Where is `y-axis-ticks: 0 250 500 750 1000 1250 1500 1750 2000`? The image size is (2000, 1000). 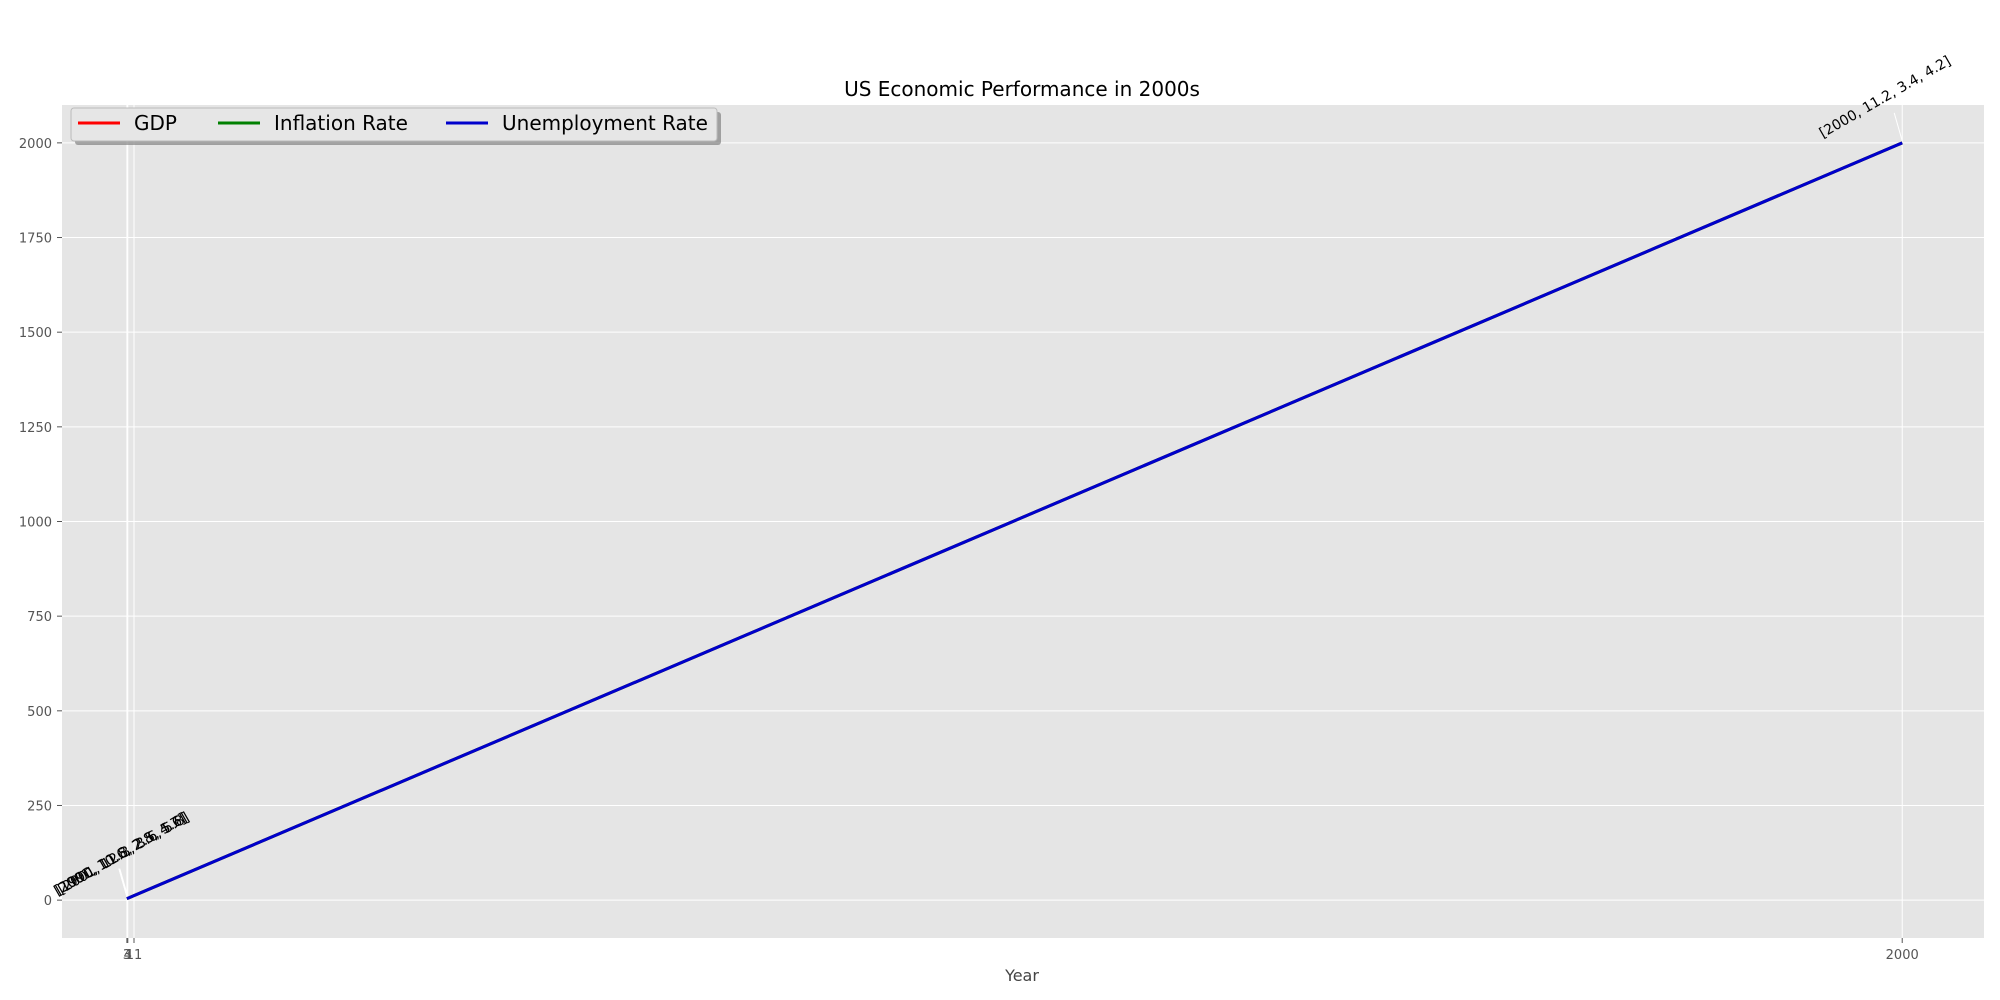
y-axis-ticks: 0 250 500 750 1000 1250 1500 1750 2000 is located at coordinates (40, 523).